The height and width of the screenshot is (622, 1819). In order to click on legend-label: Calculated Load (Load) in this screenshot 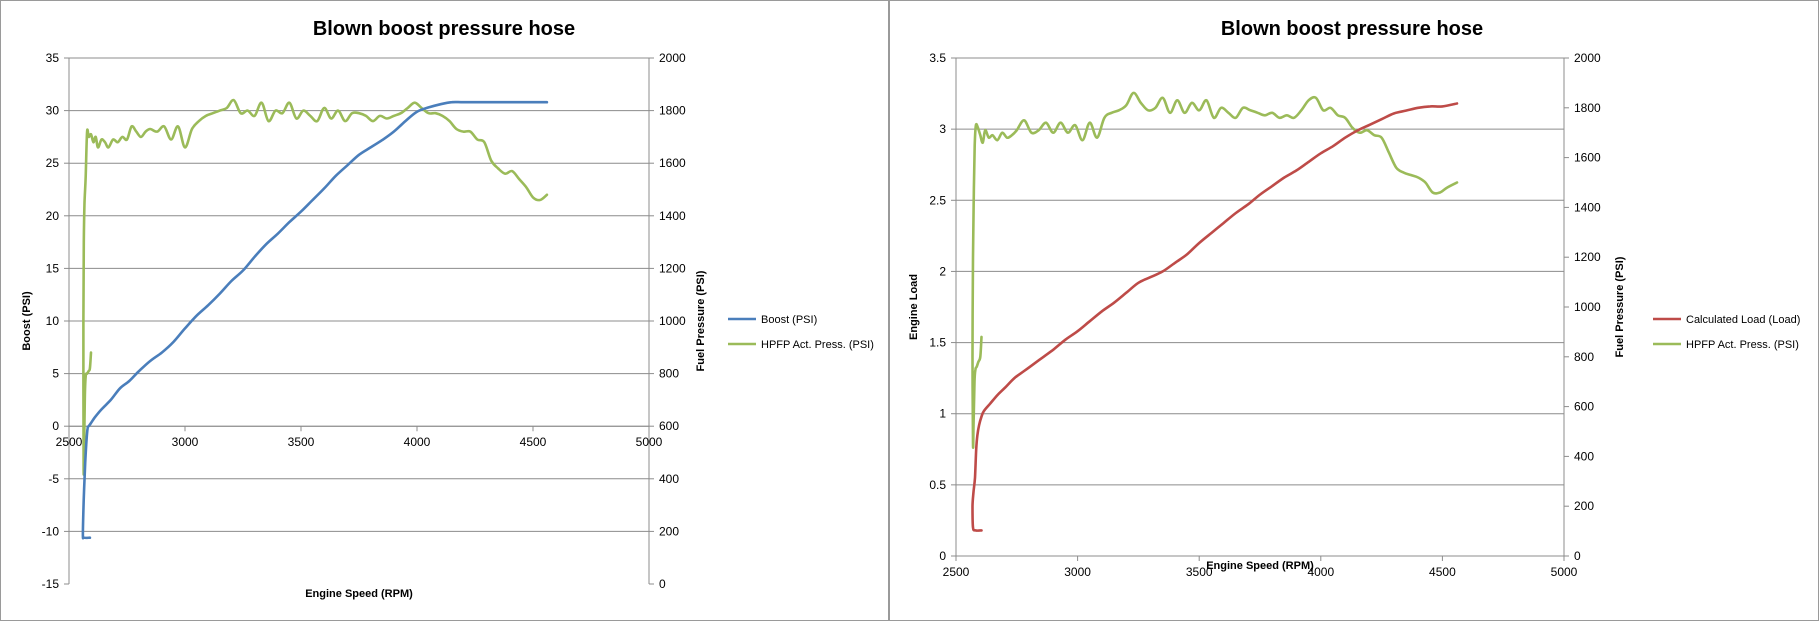, I will do `click(1743, 320)`.